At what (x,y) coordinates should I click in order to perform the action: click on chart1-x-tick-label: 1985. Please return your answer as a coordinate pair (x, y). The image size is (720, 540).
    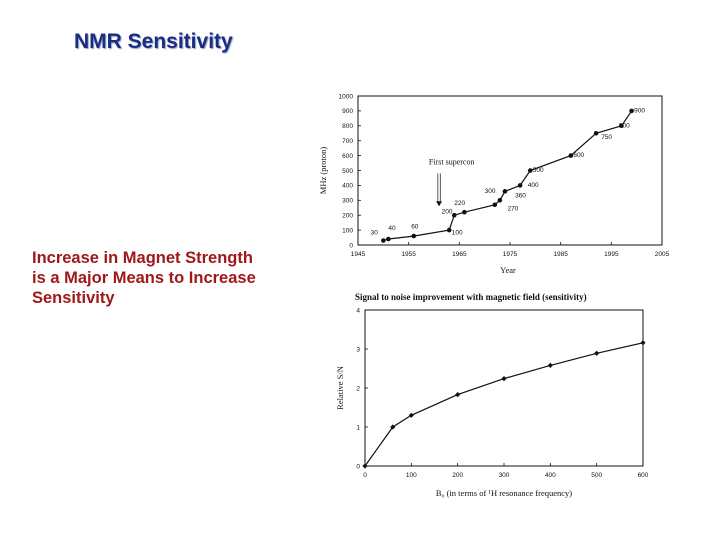
    Looking at the image, I should click on (560, 254).